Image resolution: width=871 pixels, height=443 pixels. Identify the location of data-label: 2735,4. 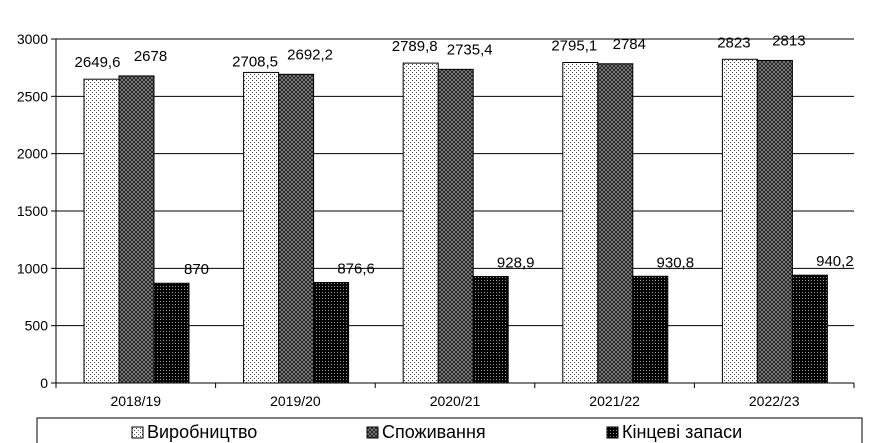
(470, 49).